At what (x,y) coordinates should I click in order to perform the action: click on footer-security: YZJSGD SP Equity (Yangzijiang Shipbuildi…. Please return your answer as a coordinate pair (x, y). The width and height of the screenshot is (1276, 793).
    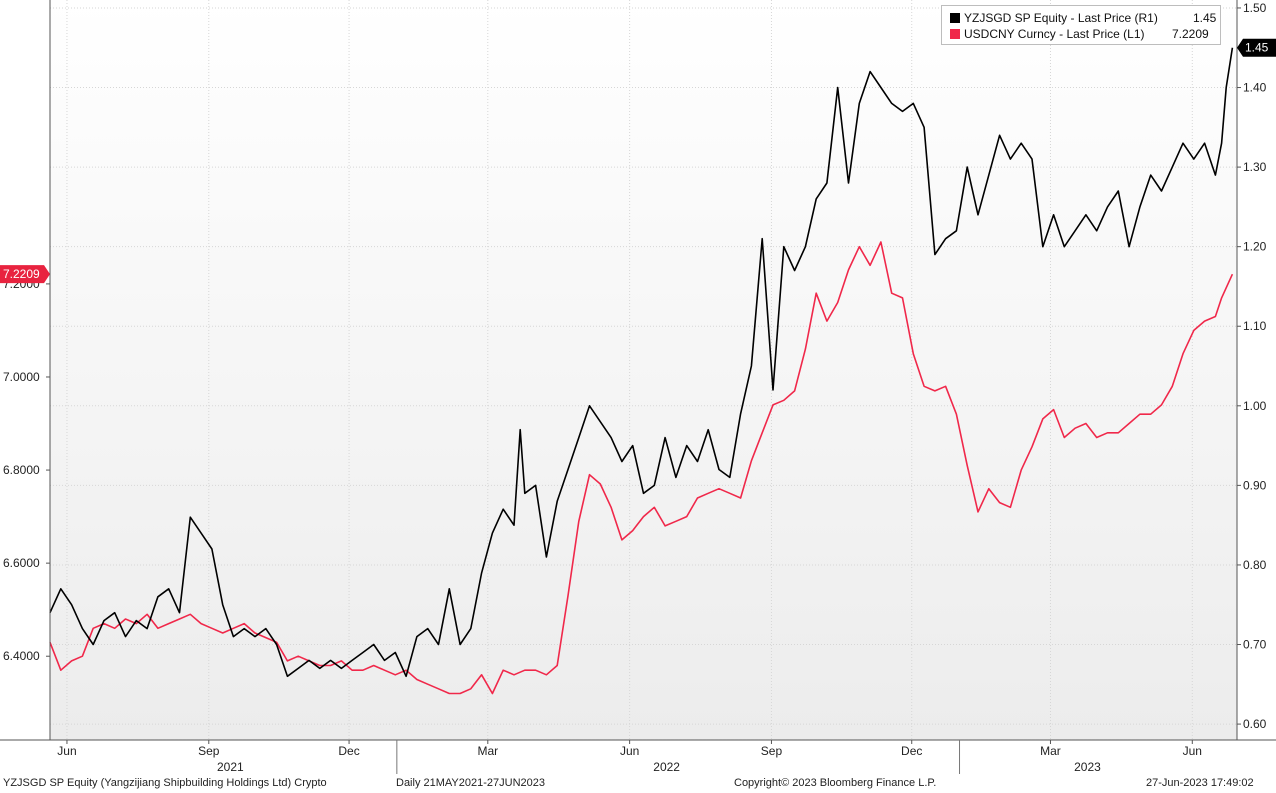
    Looking at the image, I should click on (165, 783).